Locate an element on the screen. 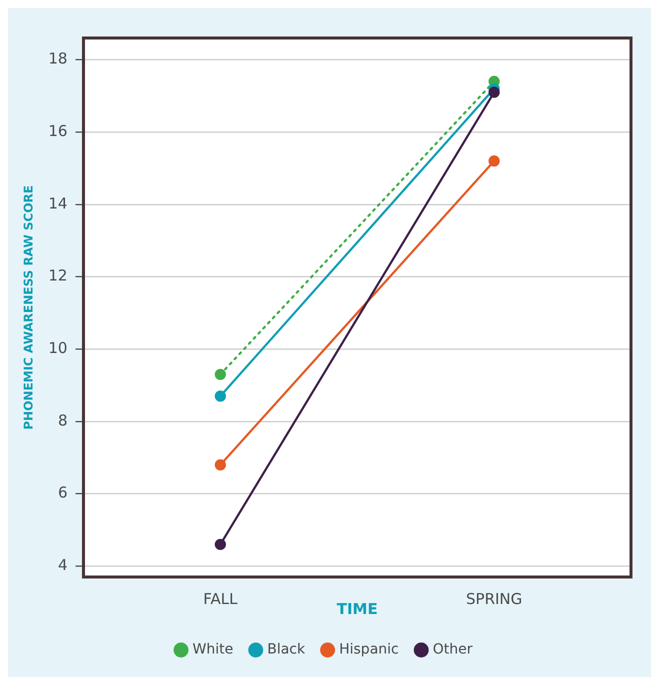  legend-label: White is located at coordinates (213, 650).